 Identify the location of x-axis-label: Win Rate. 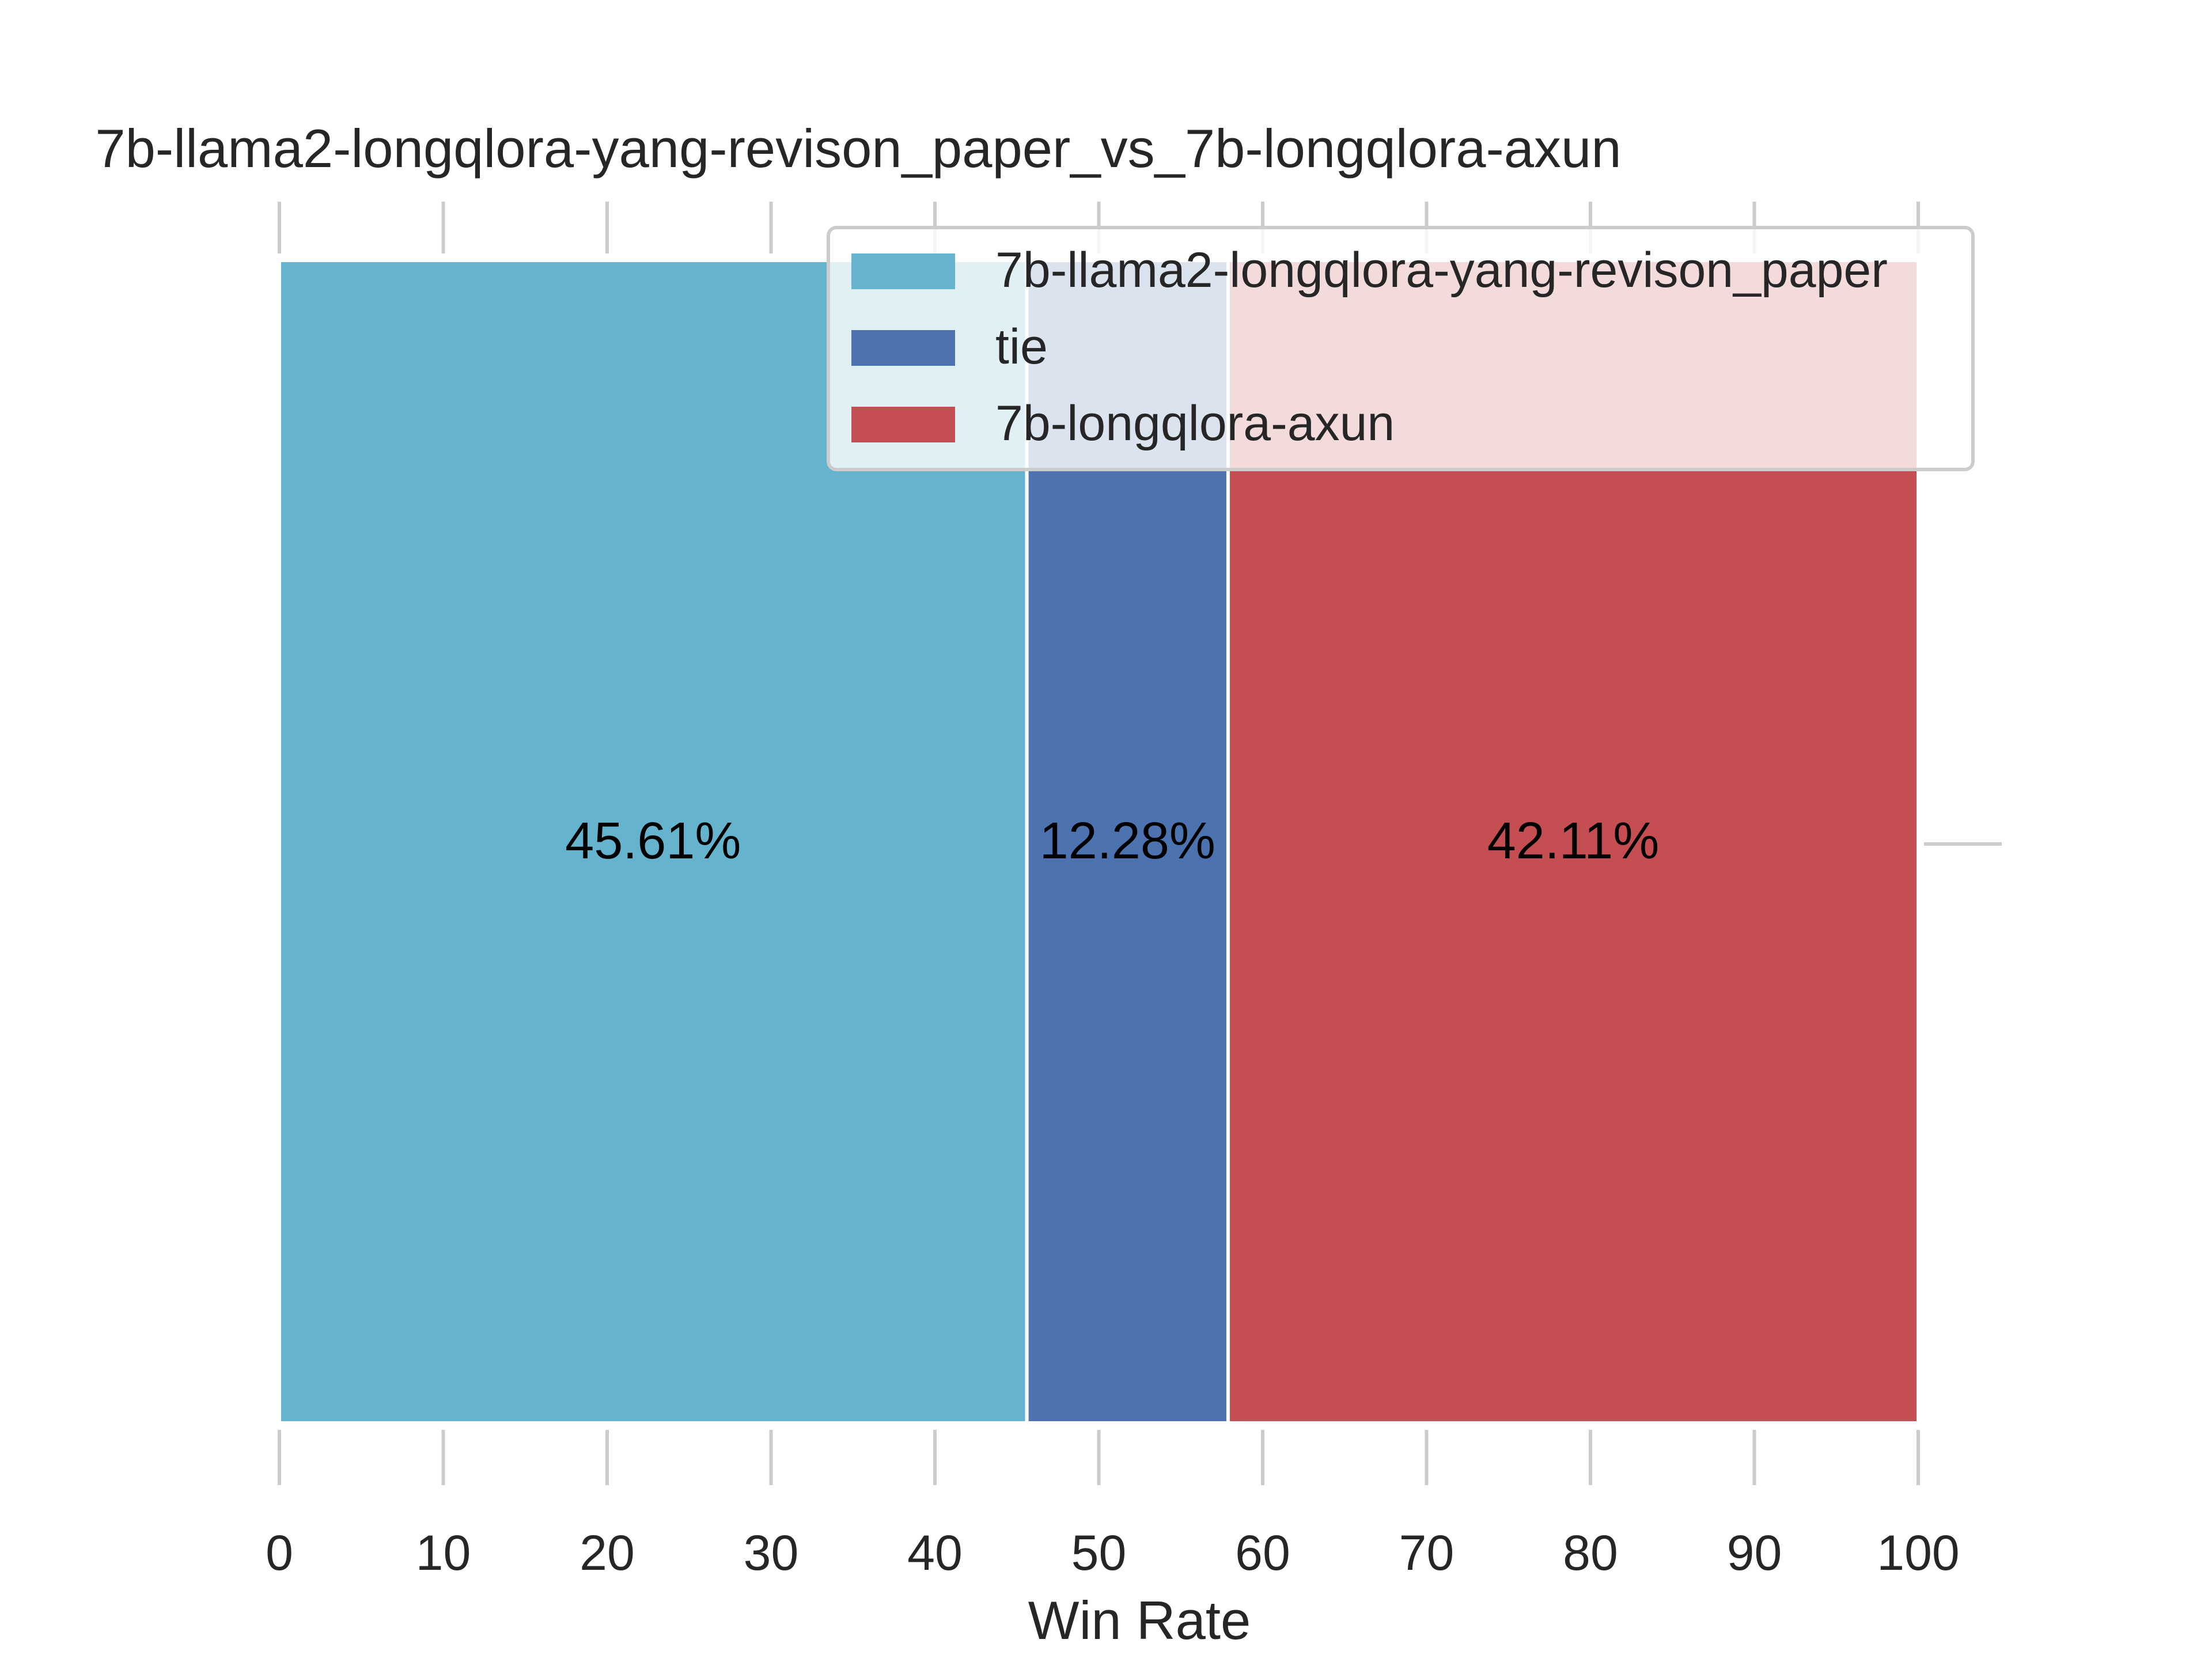
(1139, 1620).